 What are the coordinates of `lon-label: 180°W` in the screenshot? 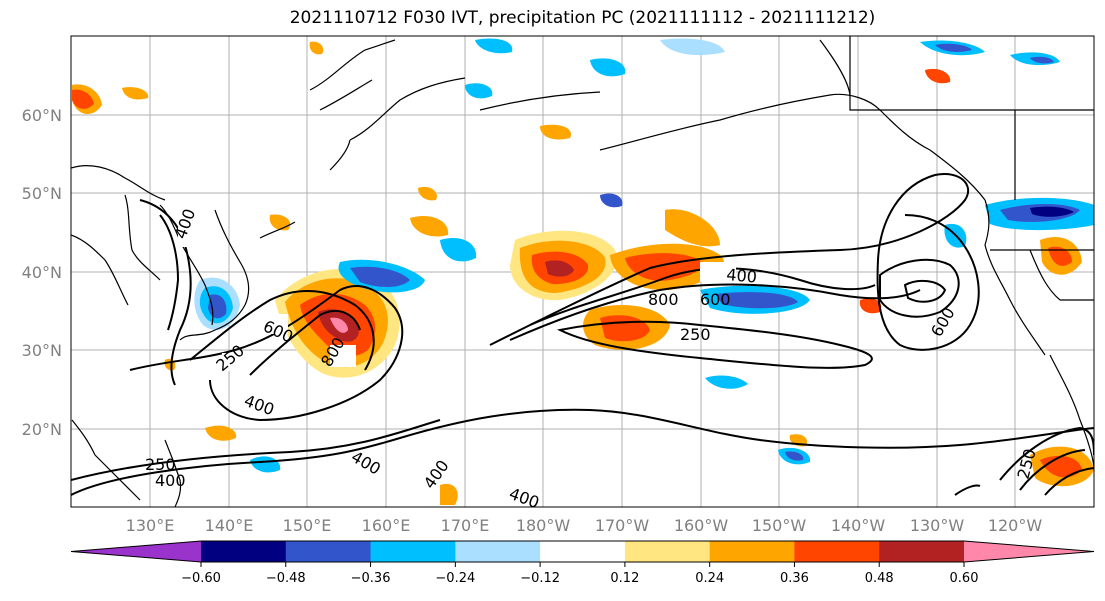 It's located at (543, 525).